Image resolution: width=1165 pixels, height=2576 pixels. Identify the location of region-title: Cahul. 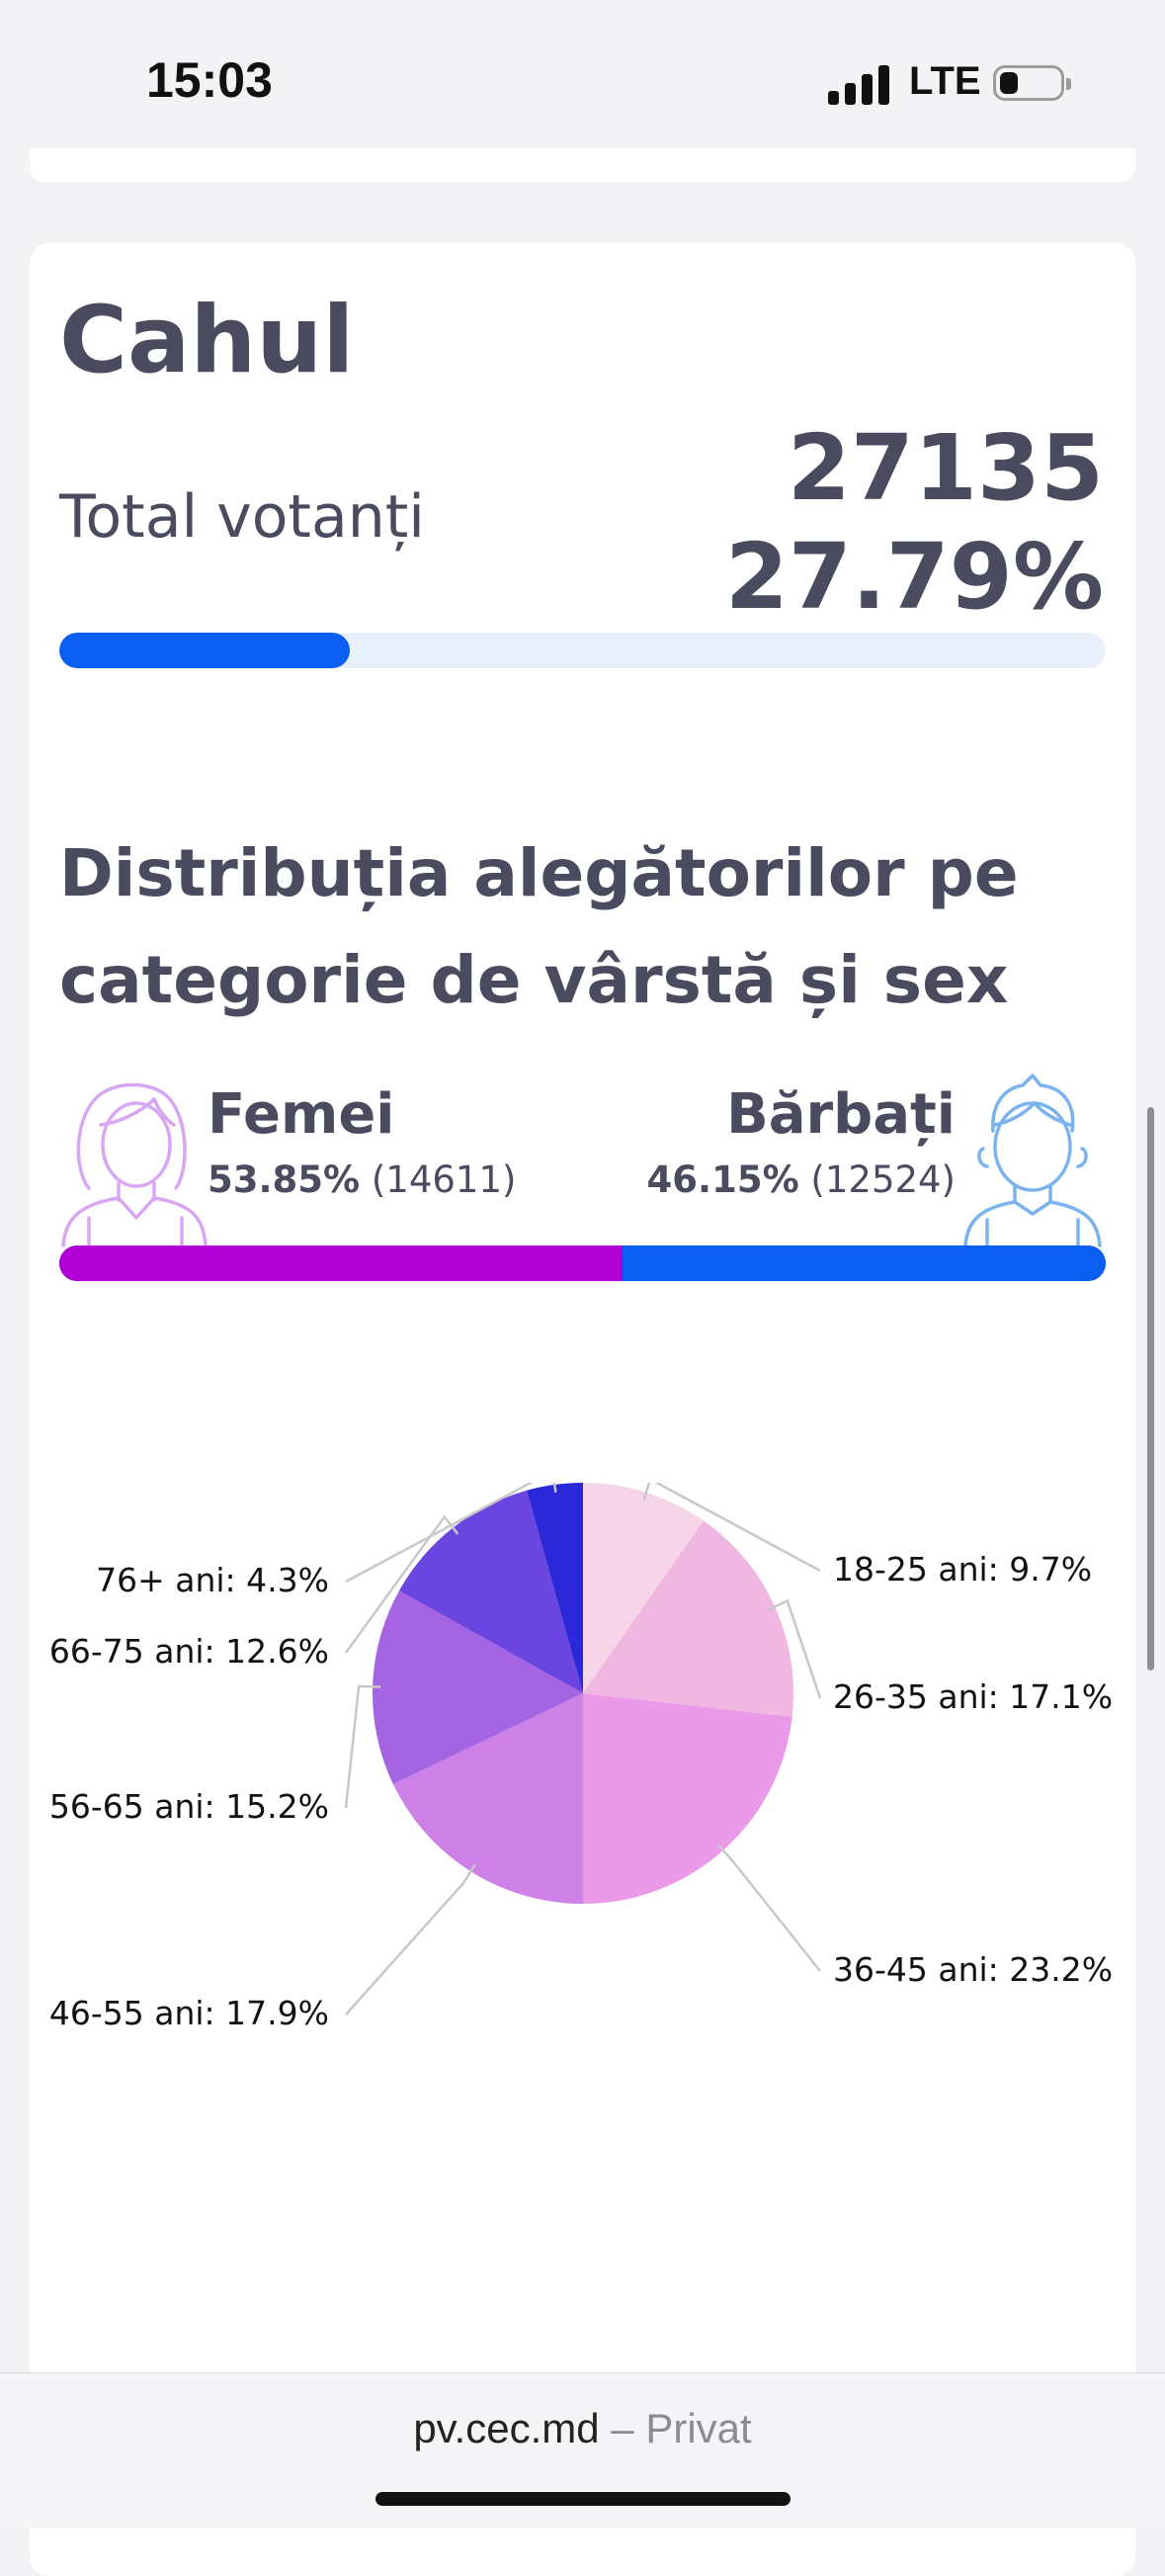
(207, 340).